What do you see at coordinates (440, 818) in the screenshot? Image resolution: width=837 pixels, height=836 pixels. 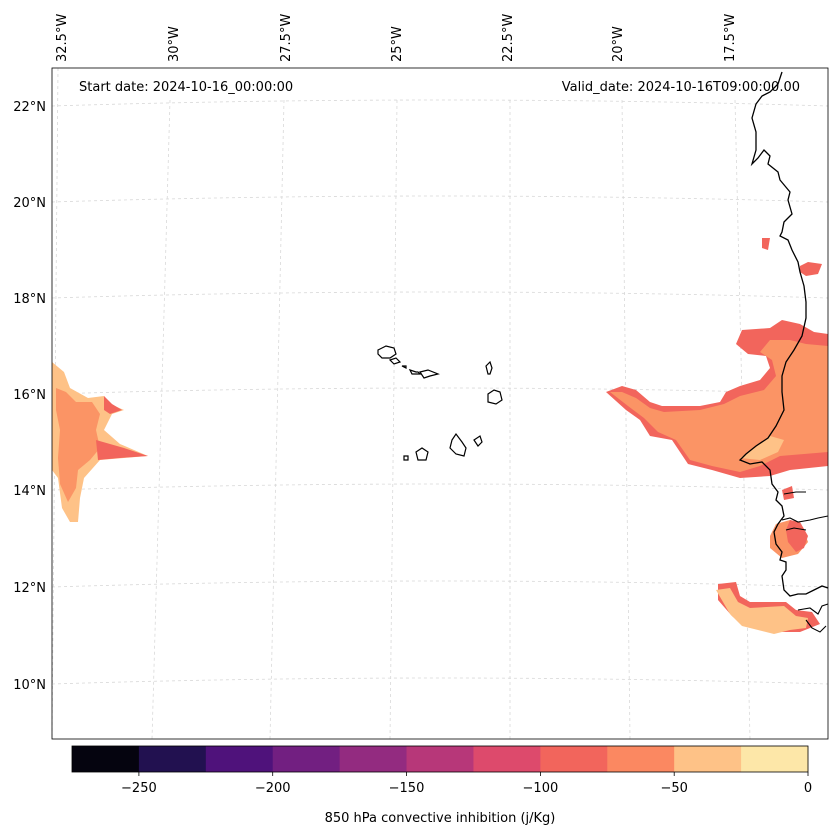 I see `colorbar-label: 850 hPa convective inhibition (j/Kg)` at bounding box center [440, 818].